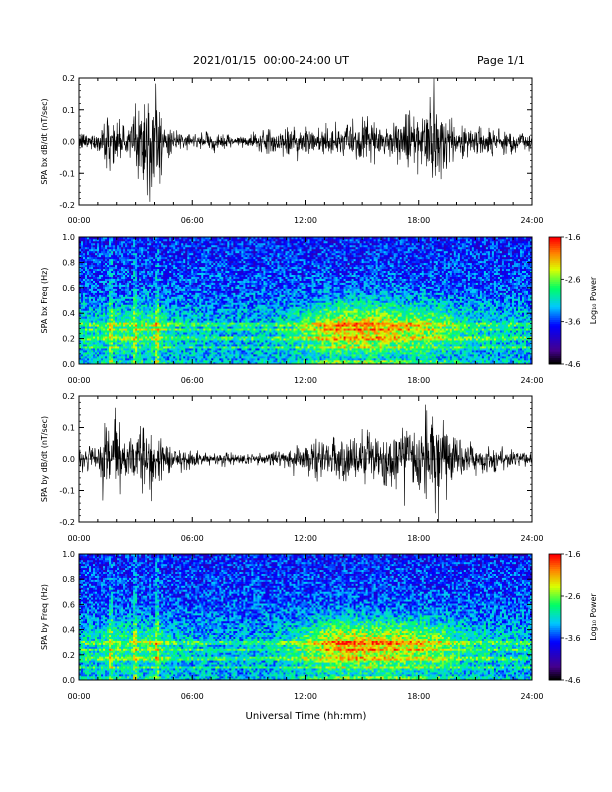  I want to click on y-tick-label: 0.0, so click(68, 142).